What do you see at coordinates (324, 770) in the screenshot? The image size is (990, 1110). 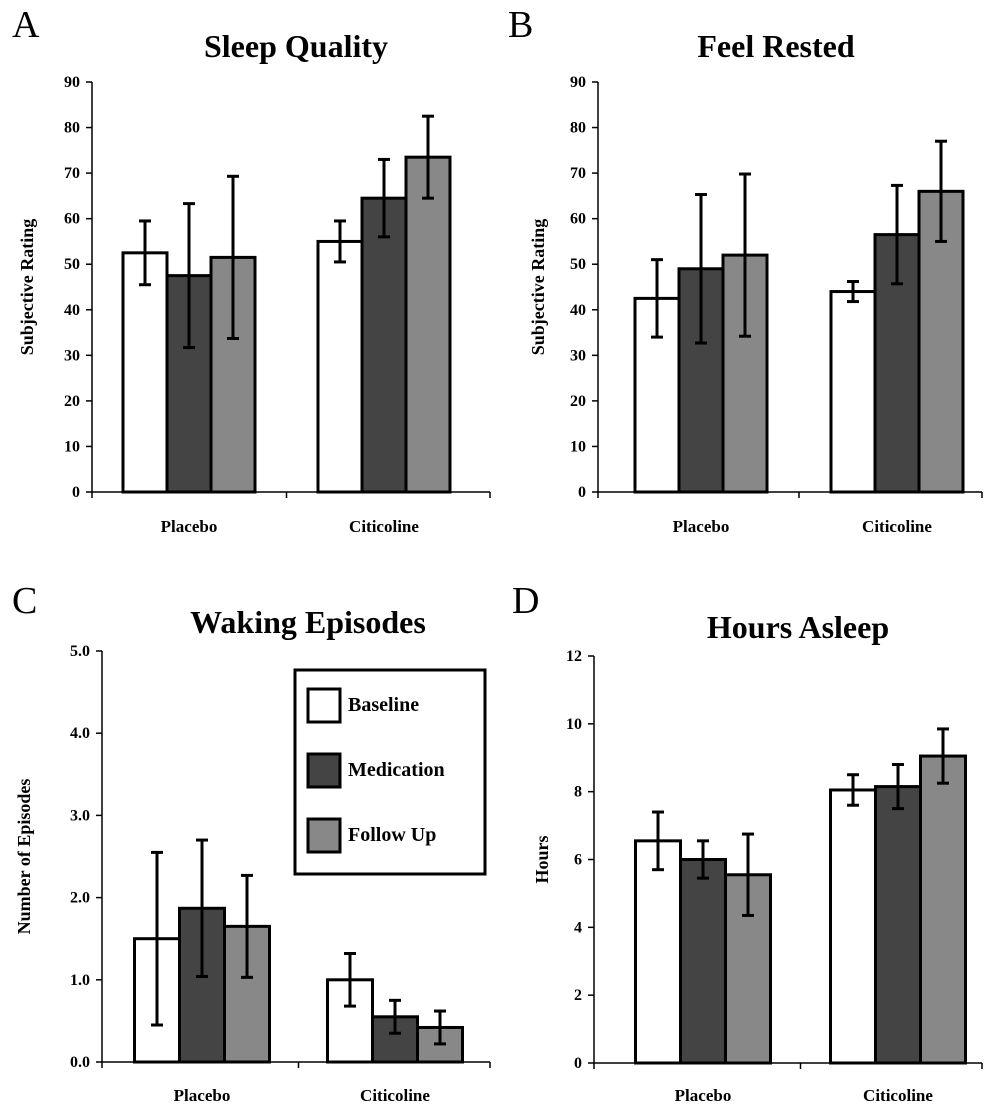 I see `legend-swatch-medication` at bounding box center [324, 770].